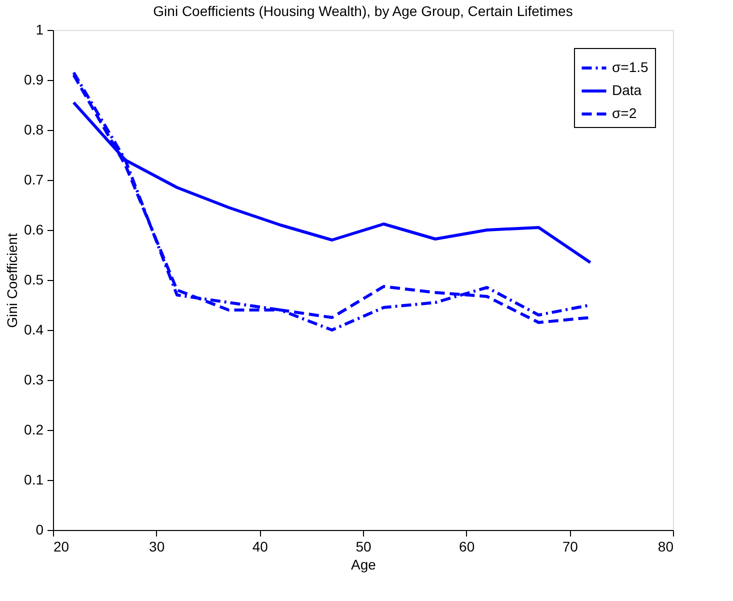 The width and height of the screenshot is (733, 601). I want to click on y-tick-label: 0.8, so click(34, 130).